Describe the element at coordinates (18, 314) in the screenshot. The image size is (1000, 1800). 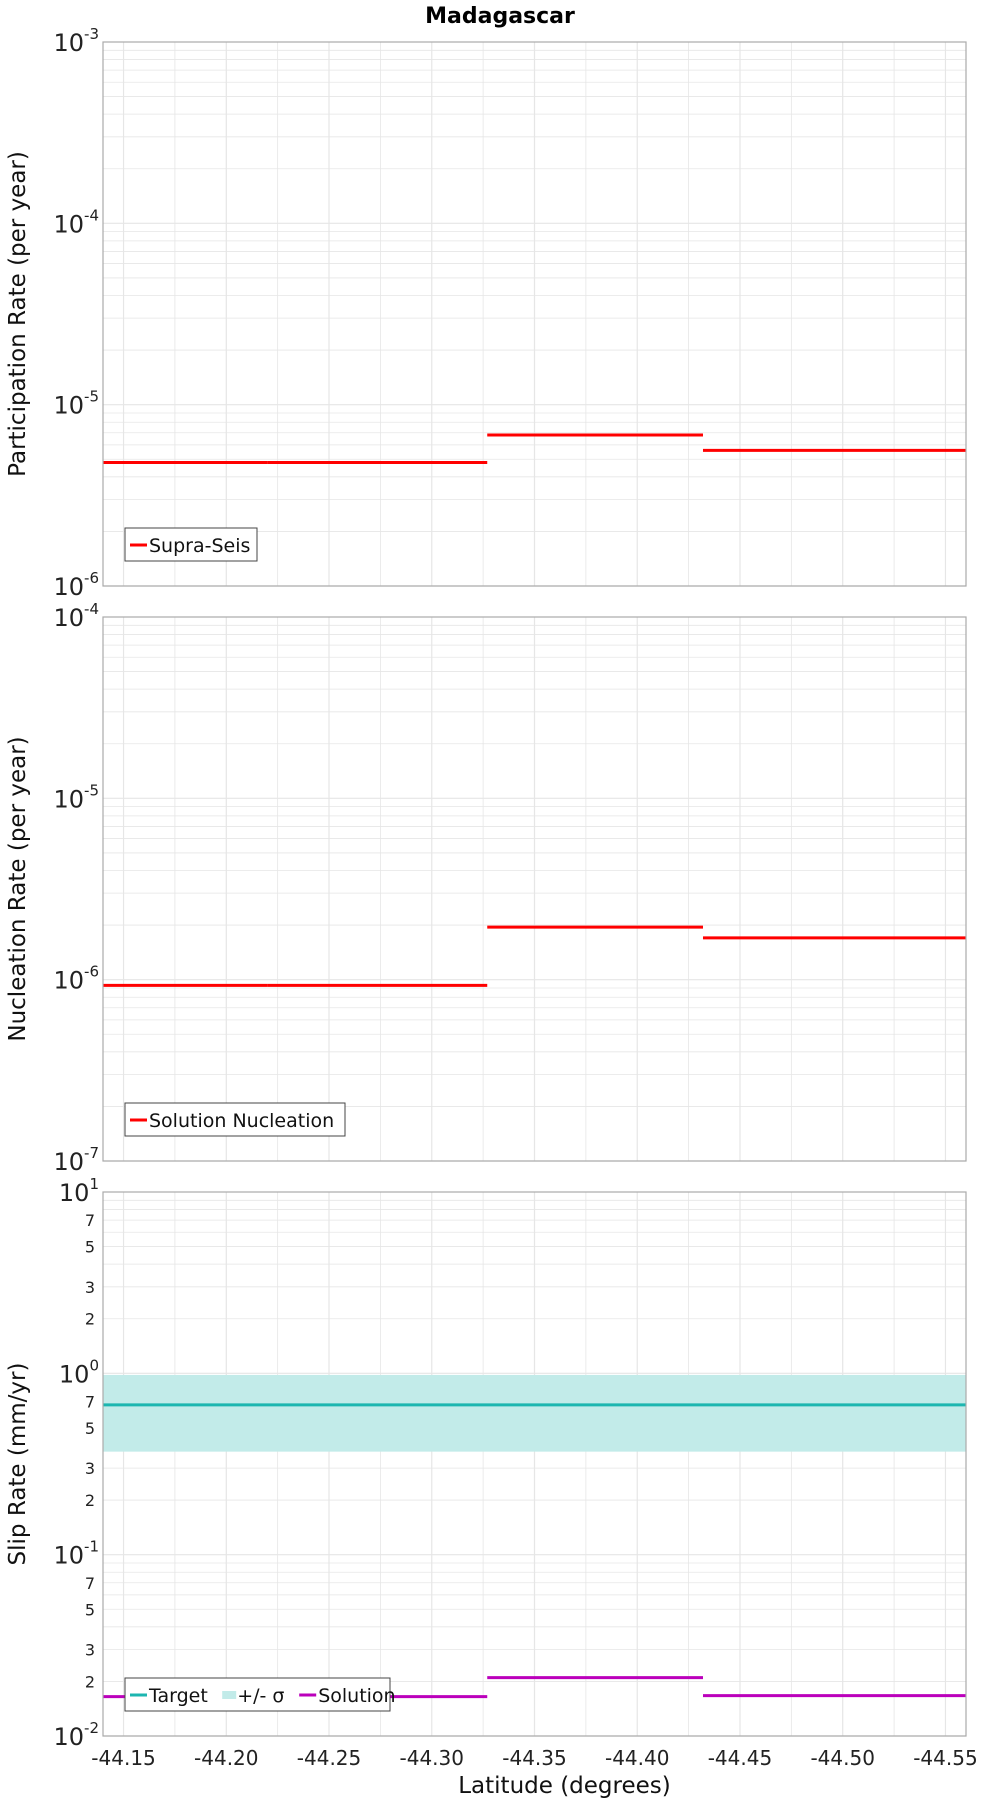
I see `y-axis-title: Participation Rate (per year)` at that location.